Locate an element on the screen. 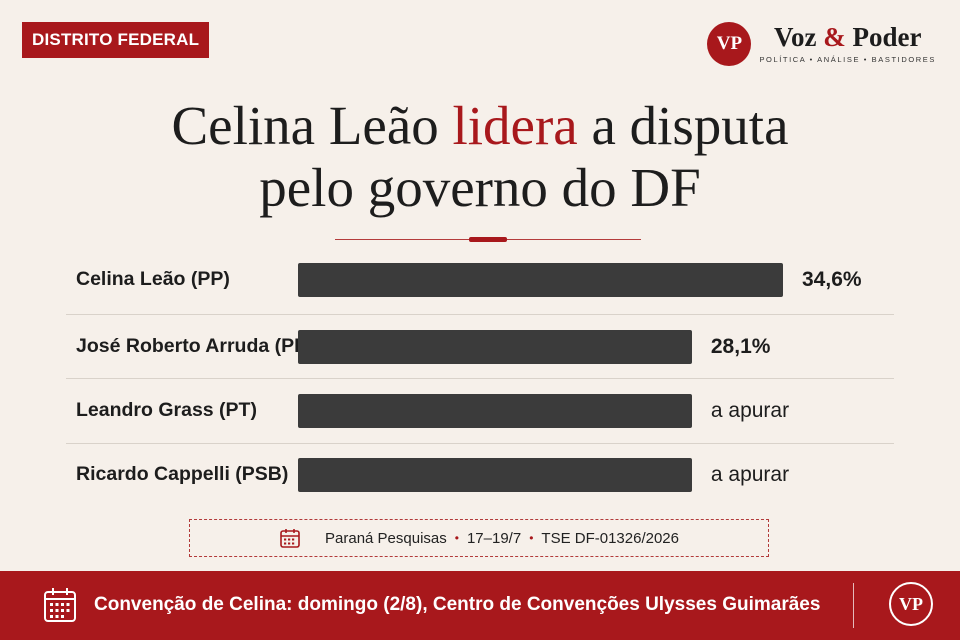 The height and width of the screenshot is (640, 960). brand-monogram: VP is located at coordinates (729, 44).